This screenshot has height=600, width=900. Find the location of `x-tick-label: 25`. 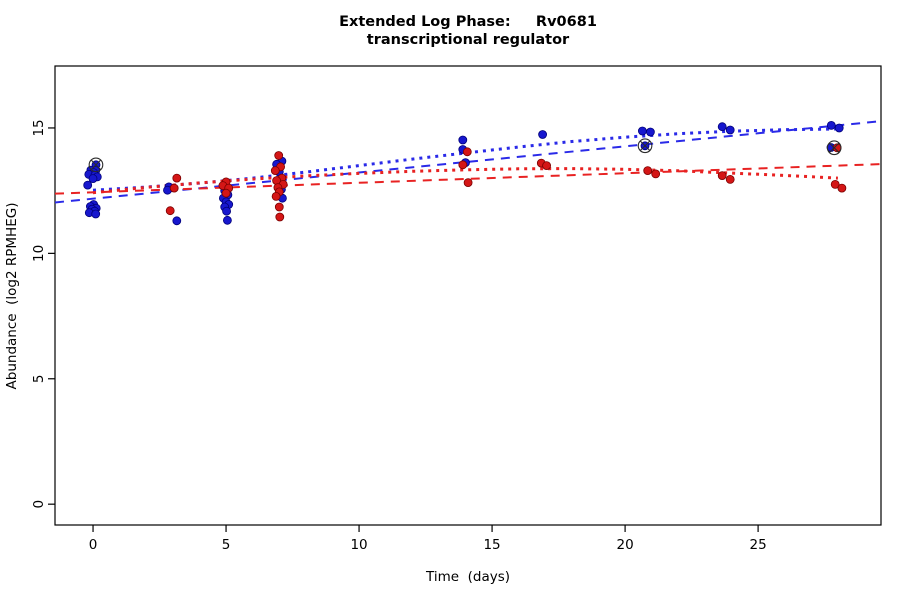

x-tick-label: 25 is located at coordinates (758, 545).